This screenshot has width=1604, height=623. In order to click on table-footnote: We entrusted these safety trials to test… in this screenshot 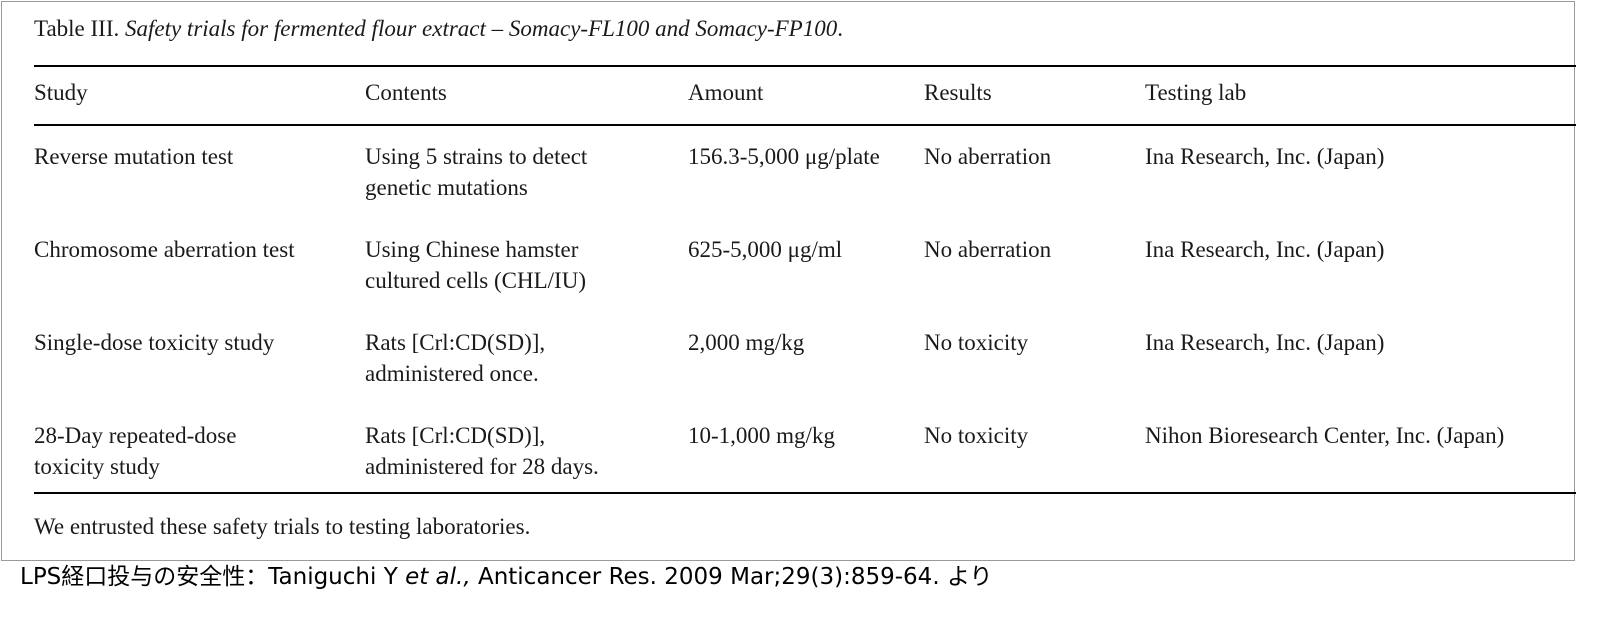, I will do `click(282, 526)`.